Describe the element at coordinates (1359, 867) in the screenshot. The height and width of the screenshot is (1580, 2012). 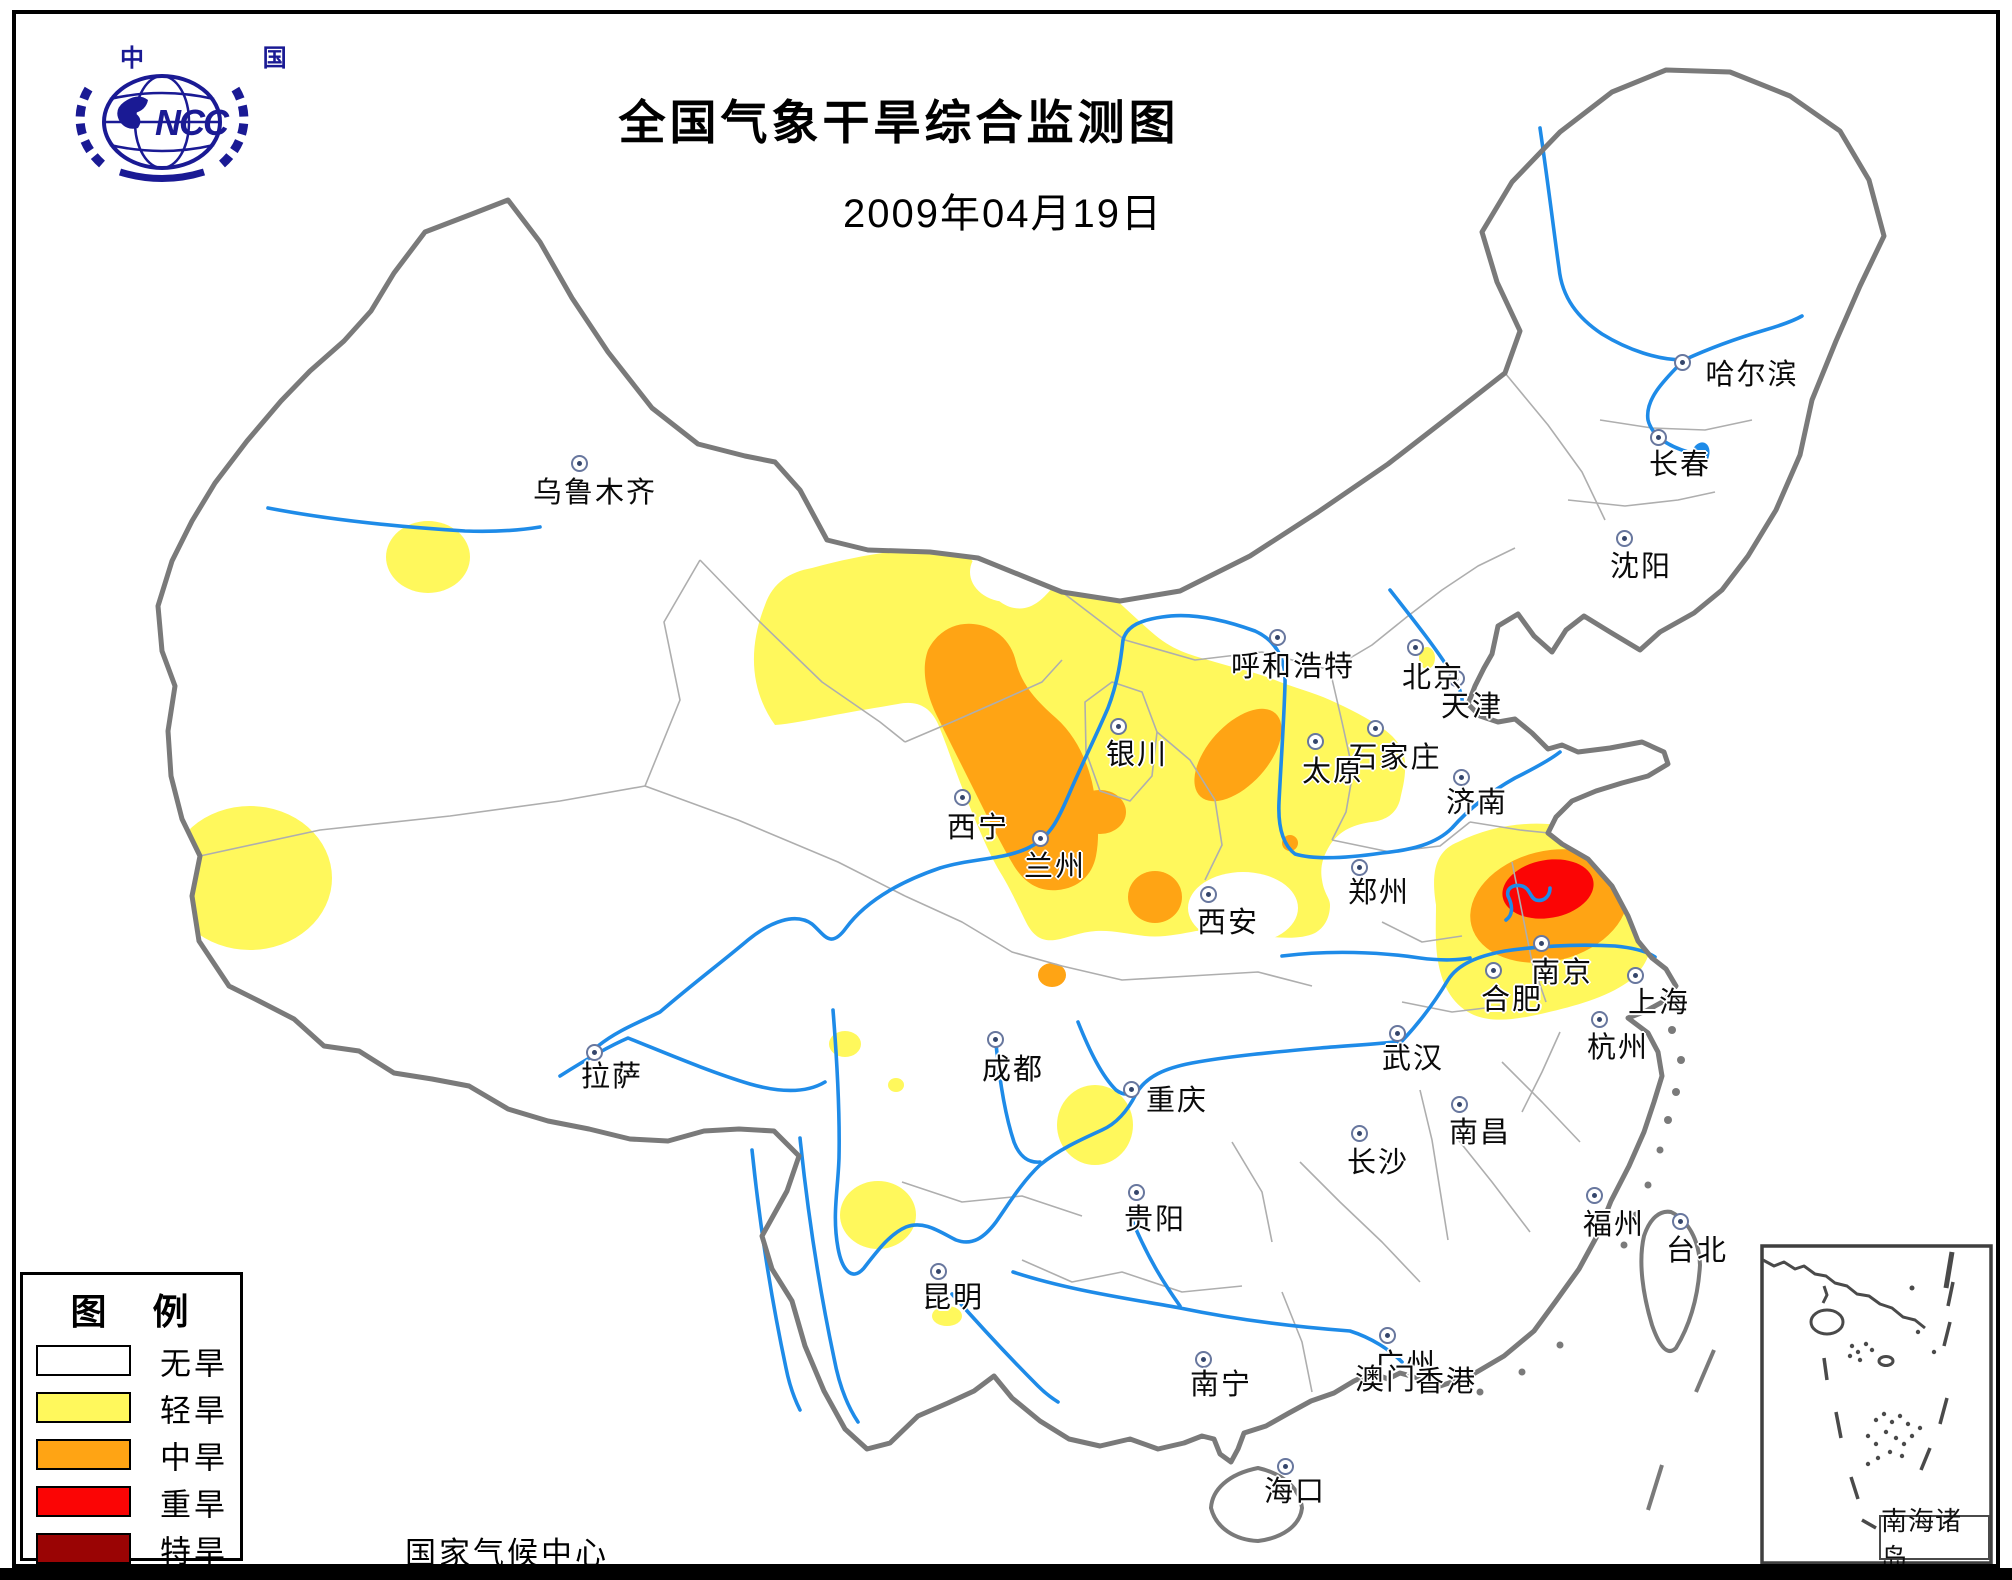
I see `city-marker-郑州` at that location.